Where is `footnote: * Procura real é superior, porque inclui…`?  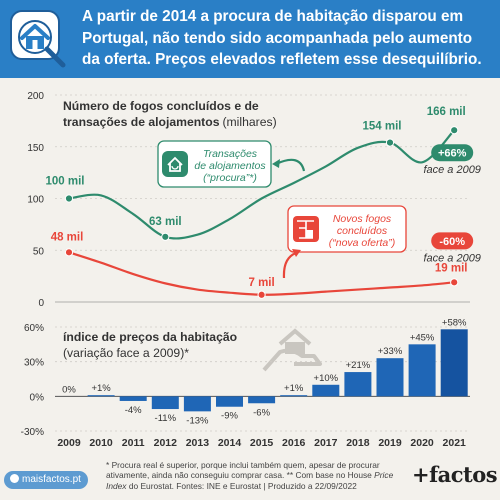 footnote: * Procura real é superior, porque inclui… is located at coordinates (256, 475).